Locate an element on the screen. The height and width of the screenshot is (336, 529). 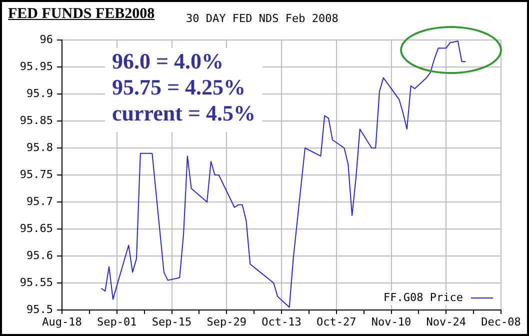
x-tick-label: Sep-15 is located at coordinates (172, 321).